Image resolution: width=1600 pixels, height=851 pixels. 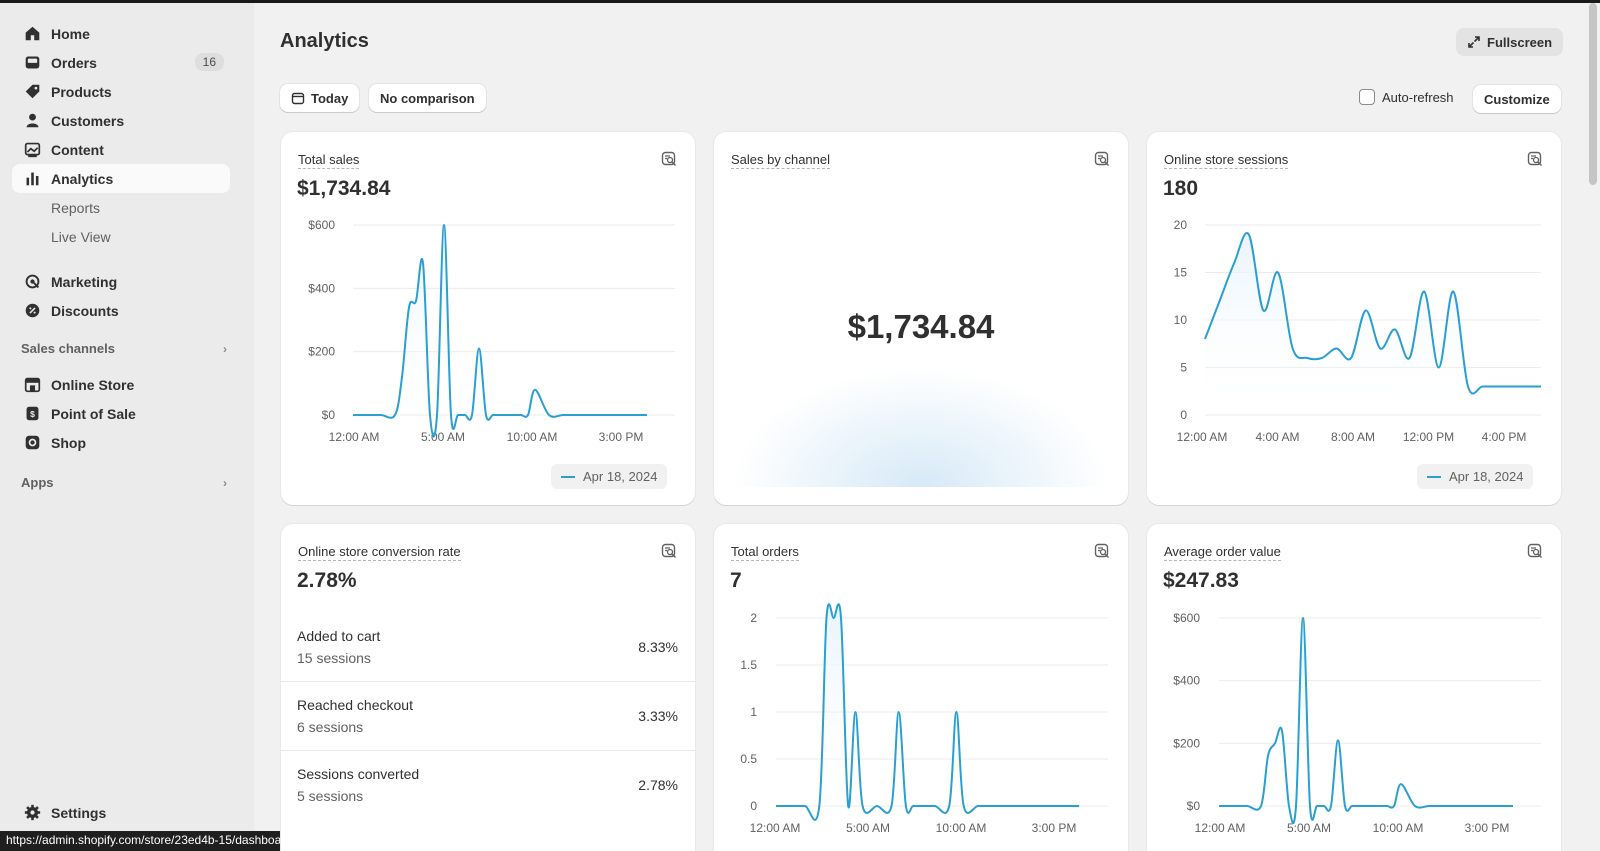 What do you see at coordinates (1183, 415) in the screenshot?
I see `y-tick-label: 0` at bounding box center [1183, 415].